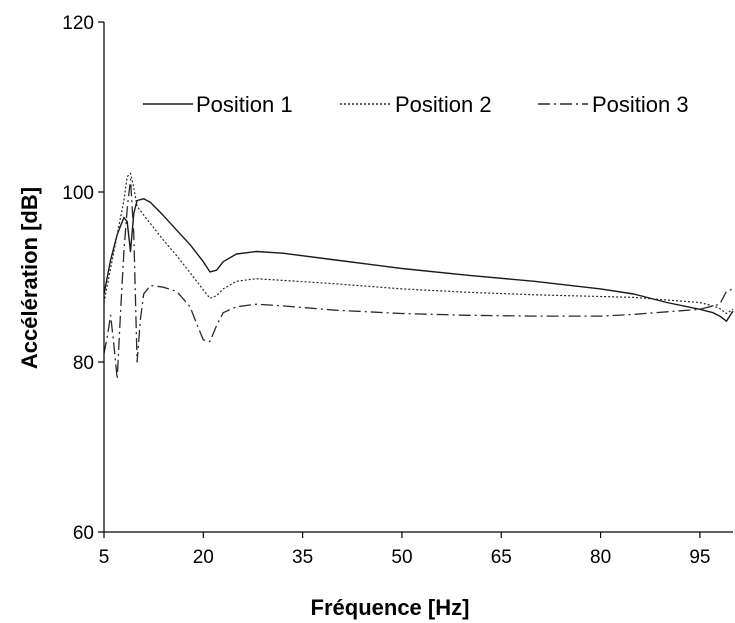 Image resolution: width=735 pixels, height=623 pixels. I want to click on x-tick-label: 80, so click(600, 557).